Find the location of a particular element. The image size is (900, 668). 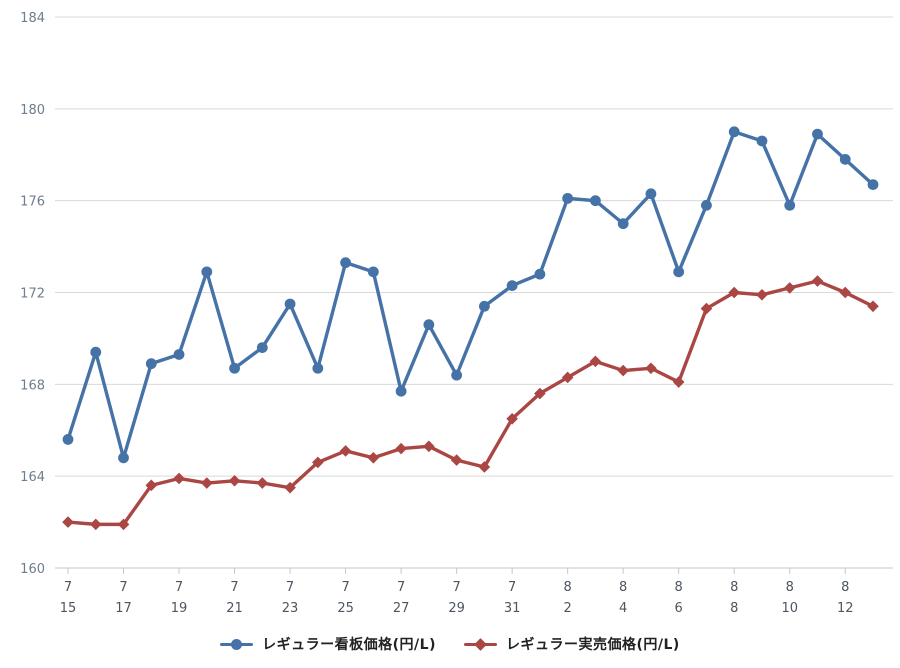

x-axis-label-day: 15 is located at coordinates (68, 608).